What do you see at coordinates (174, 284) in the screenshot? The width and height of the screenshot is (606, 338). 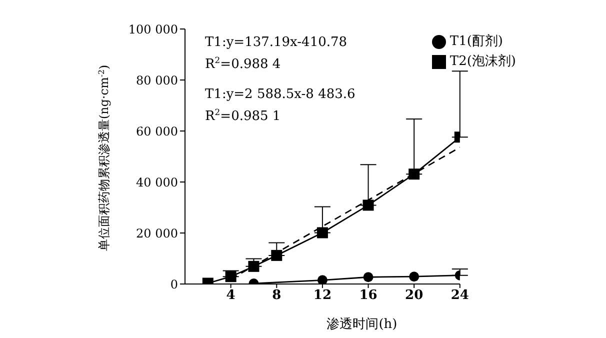 I see `y-tick-label: 0` at bounding box center [174, 284].